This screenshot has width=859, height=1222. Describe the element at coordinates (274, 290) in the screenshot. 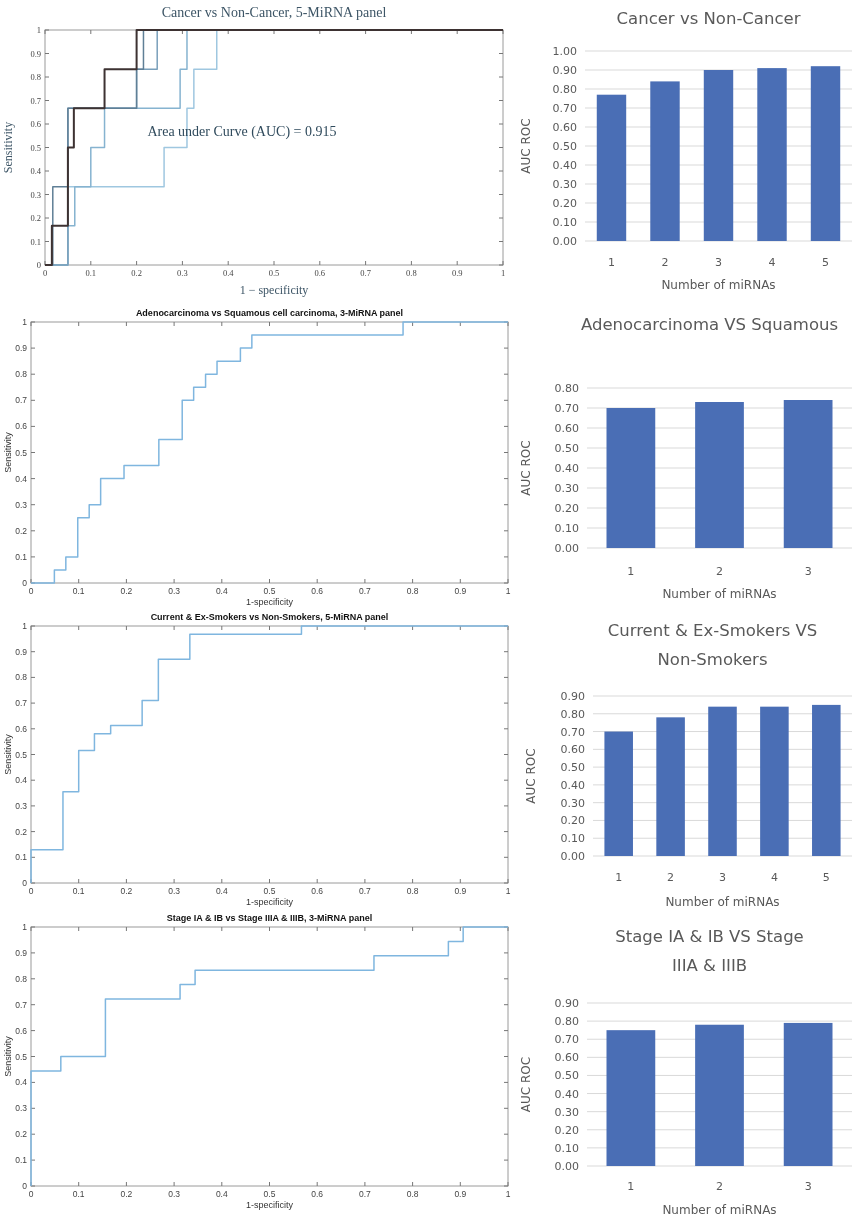

I see `x-axis-title: 1 − specificity` at that location.